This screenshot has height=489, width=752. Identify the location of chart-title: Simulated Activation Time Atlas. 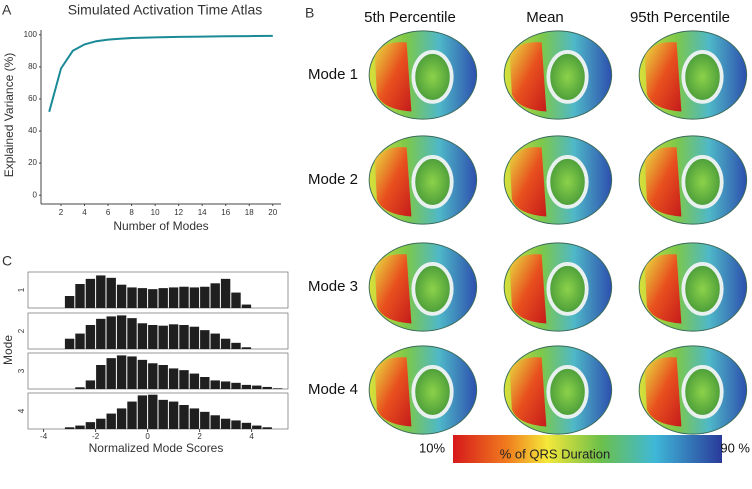
(165, 10).